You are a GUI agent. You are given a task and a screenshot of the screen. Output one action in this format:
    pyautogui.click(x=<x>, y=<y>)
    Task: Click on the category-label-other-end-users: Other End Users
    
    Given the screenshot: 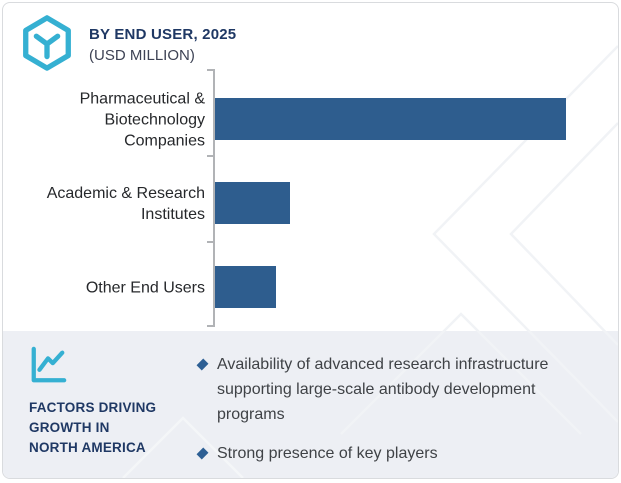 What is the action you would take?
    pyautogui.click(x=145, y=288)
    